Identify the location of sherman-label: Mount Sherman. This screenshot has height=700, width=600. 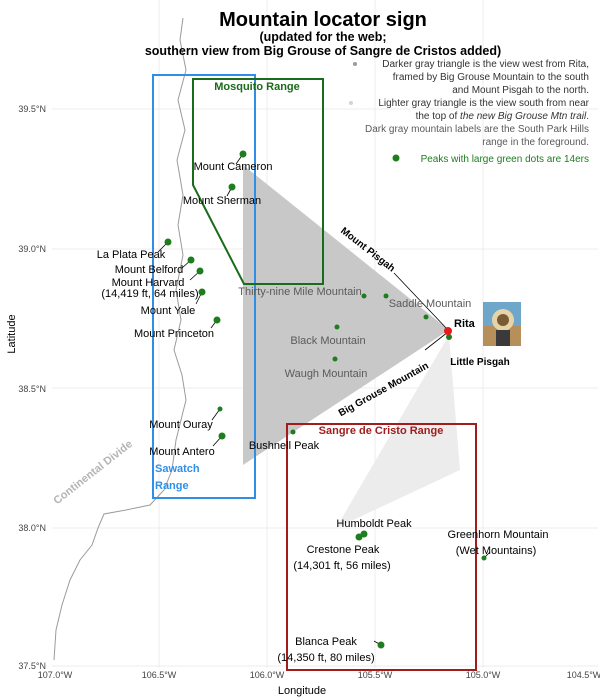
(222, 201).